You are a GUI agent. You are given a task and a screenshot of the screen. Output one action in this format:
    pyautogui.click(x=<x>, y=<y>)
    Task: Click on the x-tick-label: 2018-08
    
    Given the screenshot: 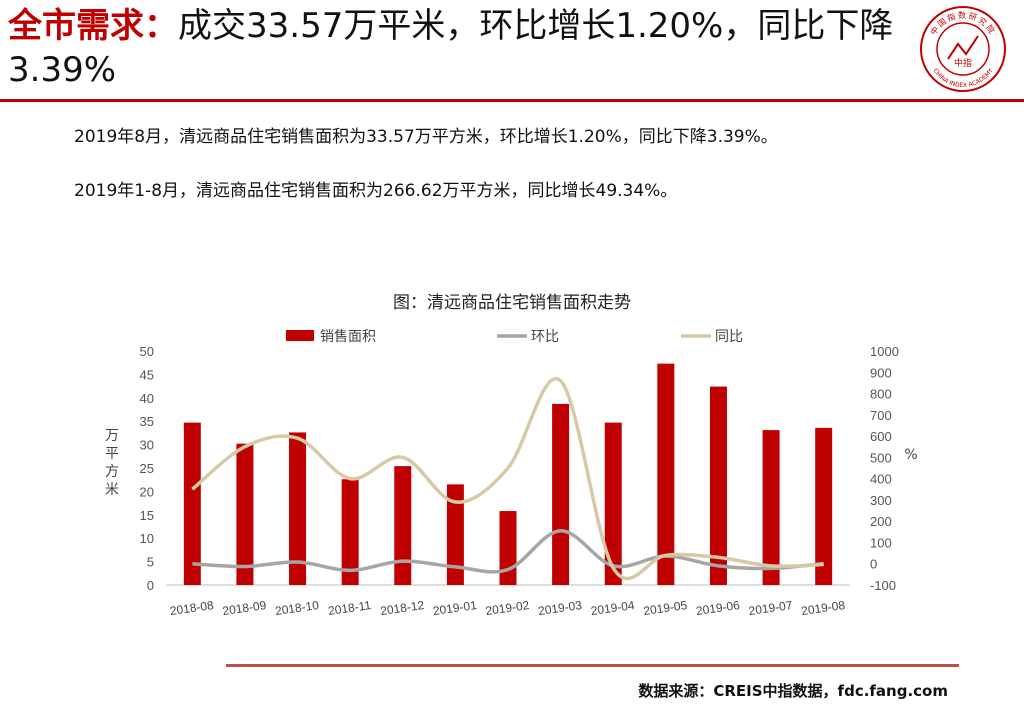 What is the action you would take?
    pyautogui.click(x=192, y=608)
    